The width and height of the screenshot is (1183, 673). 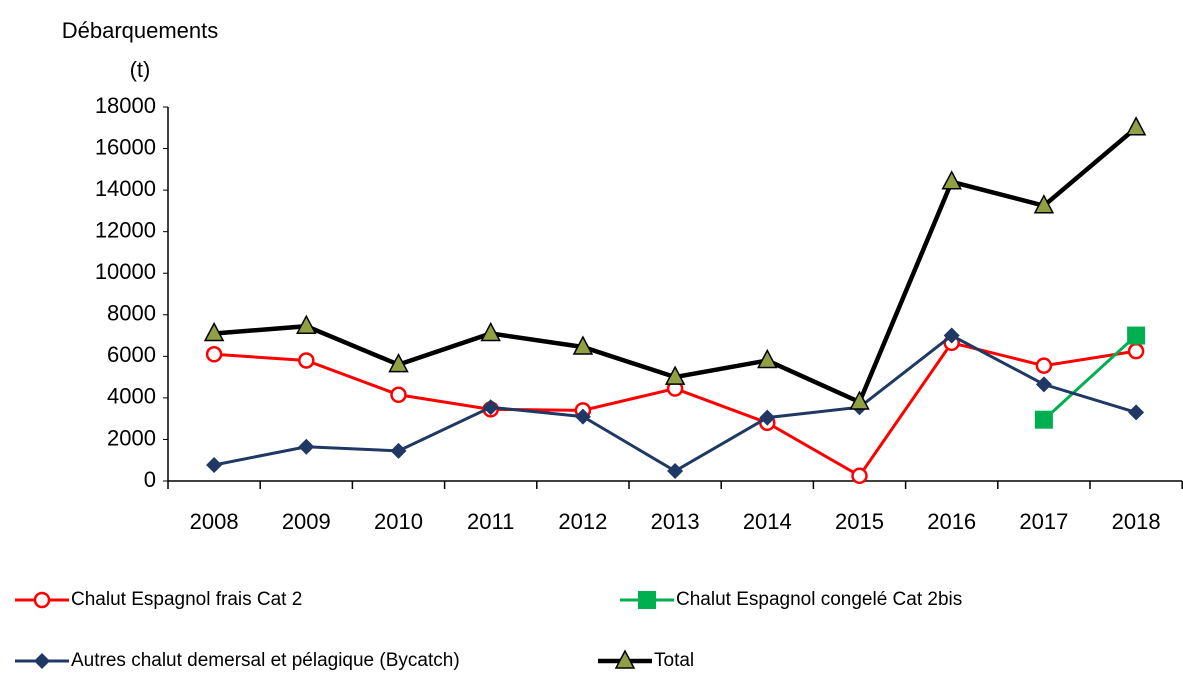 I want to click on y-tick-label: 14000, so click(x=125, y=188).